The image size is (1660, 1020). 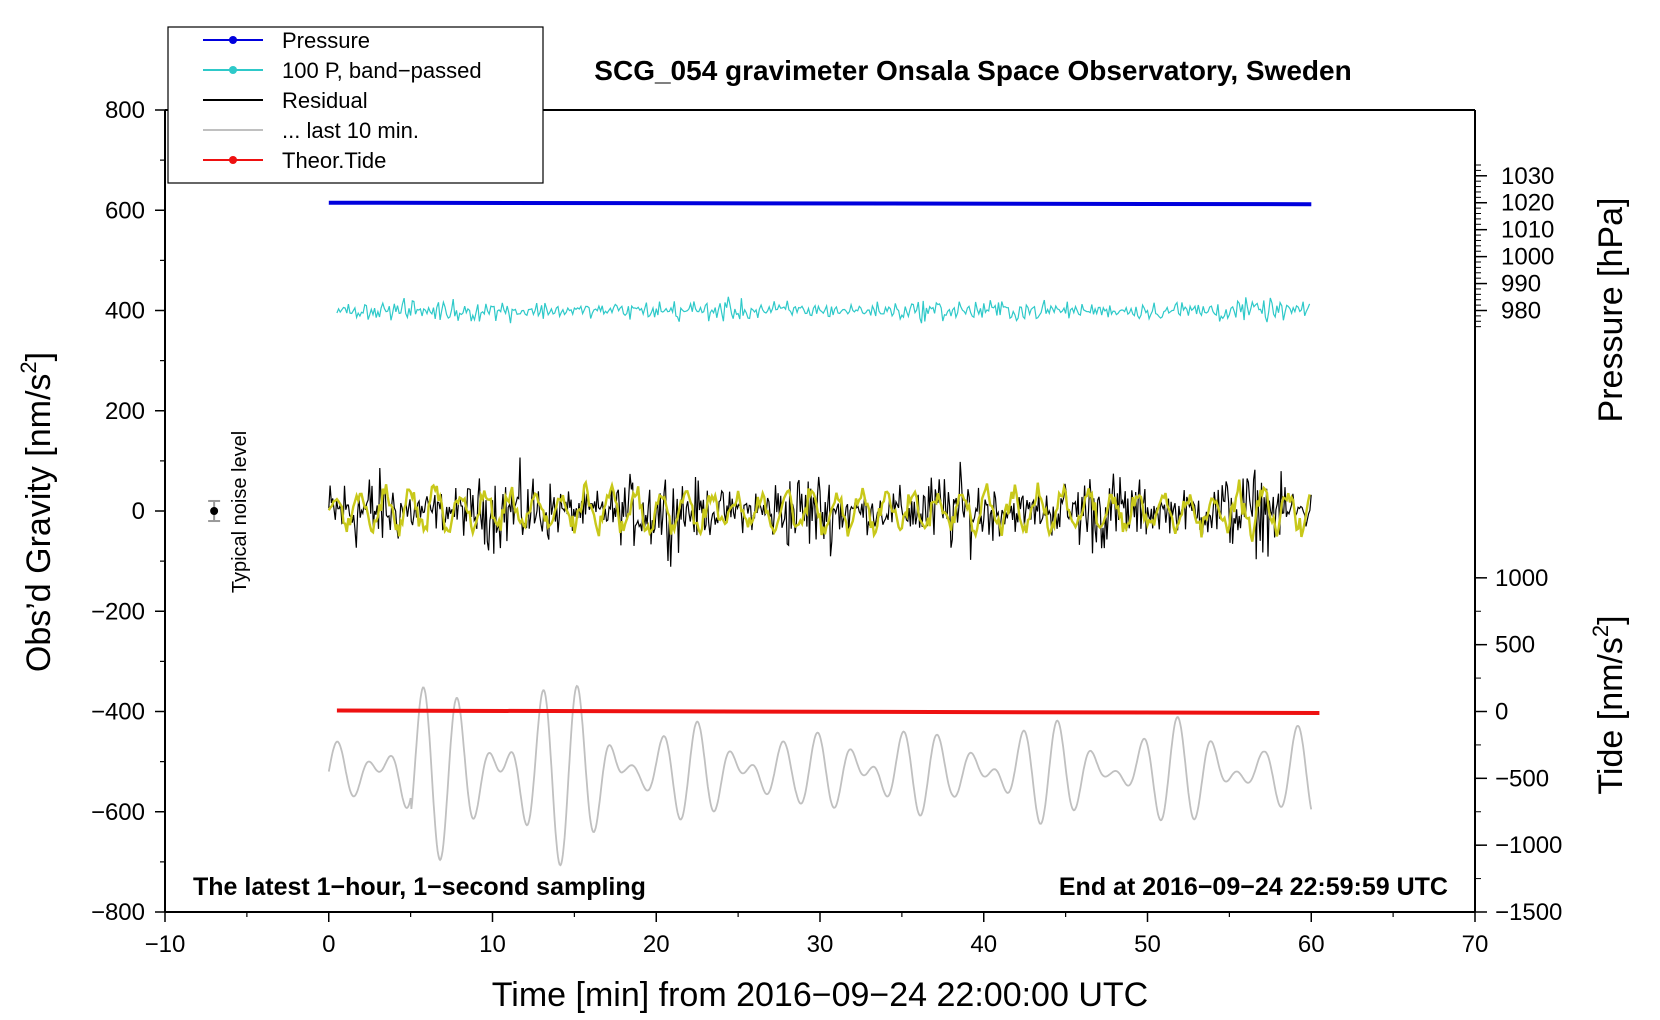 What do you see at coordinates (1147, 944) in the screenshot?
I see `x-tick-label: 50` at bounding box center [1147, 944].